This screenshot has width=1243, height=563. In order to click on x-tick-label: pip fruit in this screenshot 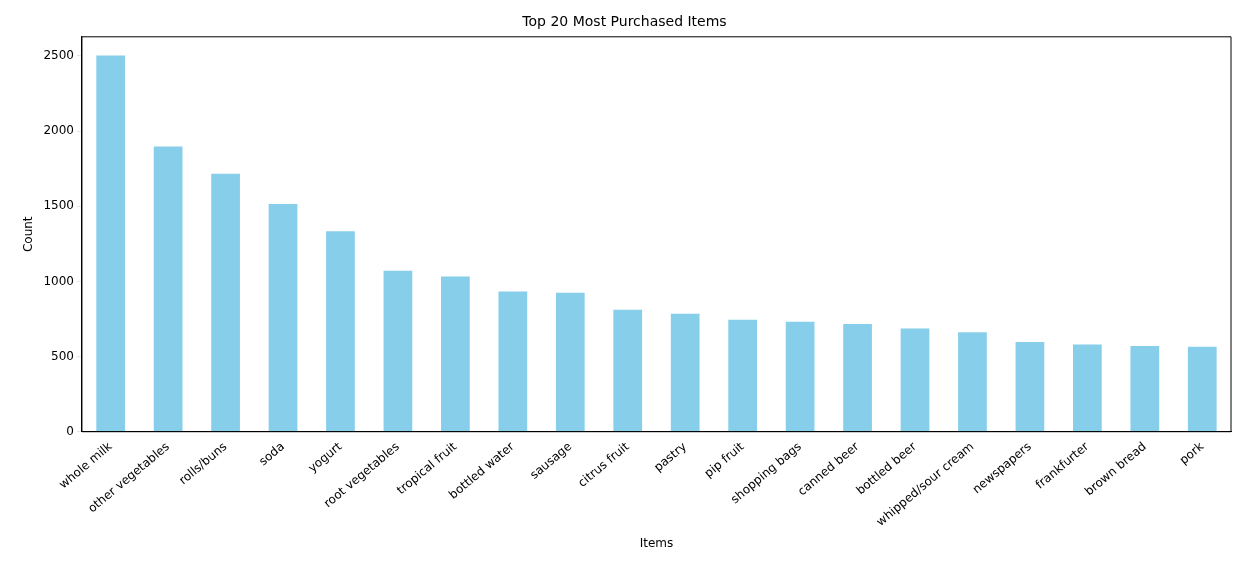, I will do `click(724, 460)`.